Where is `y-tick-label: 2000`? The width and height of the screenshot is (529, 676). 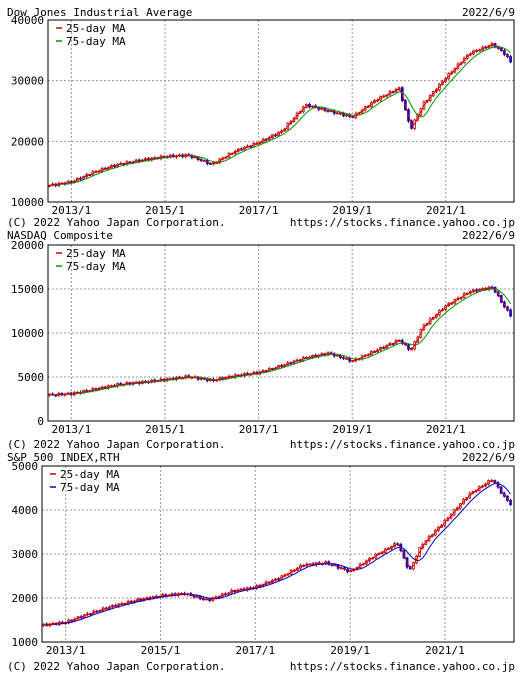
y-tick-label: 2000 is located at coordinates (25, 598).